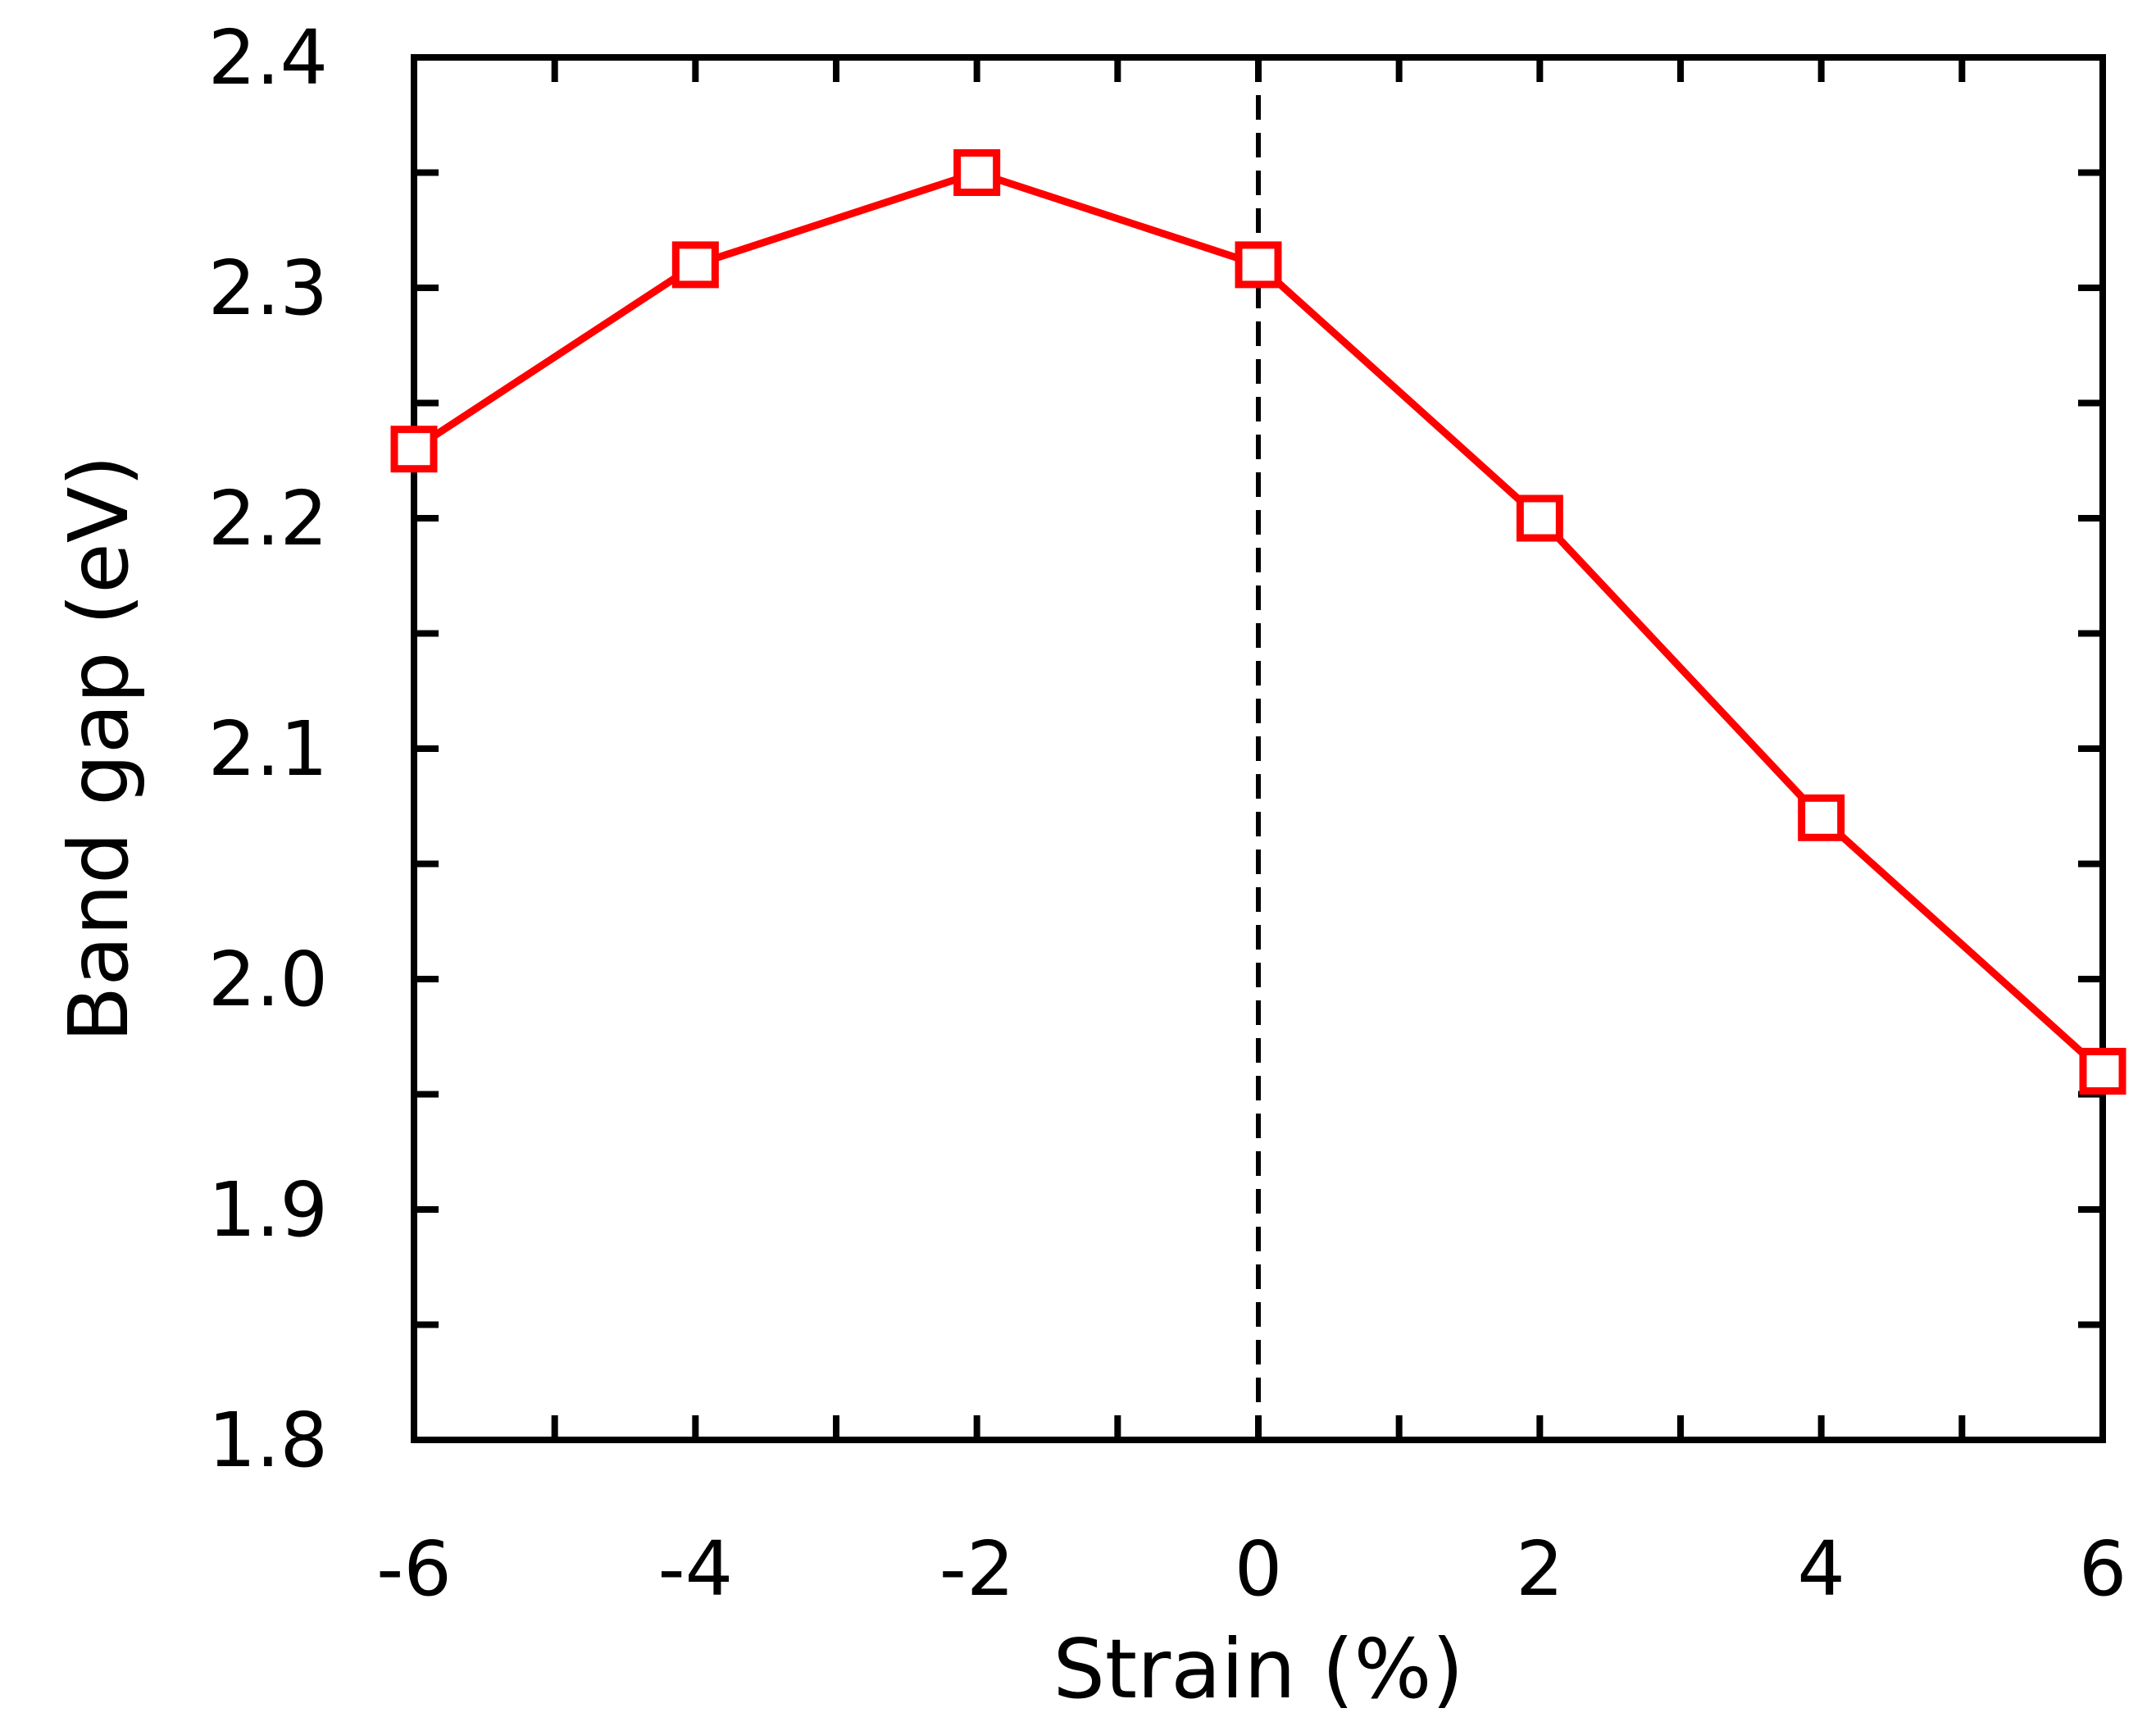 This screenshot has height=1731, width=2156. Describe the element at coordinates (977, 1569) in the screenshot. I see `x-tick-label: -2` at that location.